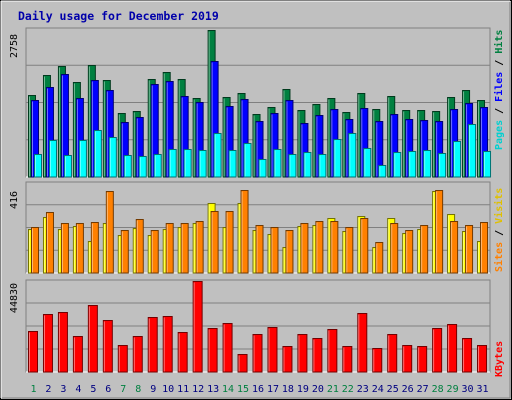 This screenshot has height=400, width=512. I want to click on day-label-20: 20, so click(318, 389).